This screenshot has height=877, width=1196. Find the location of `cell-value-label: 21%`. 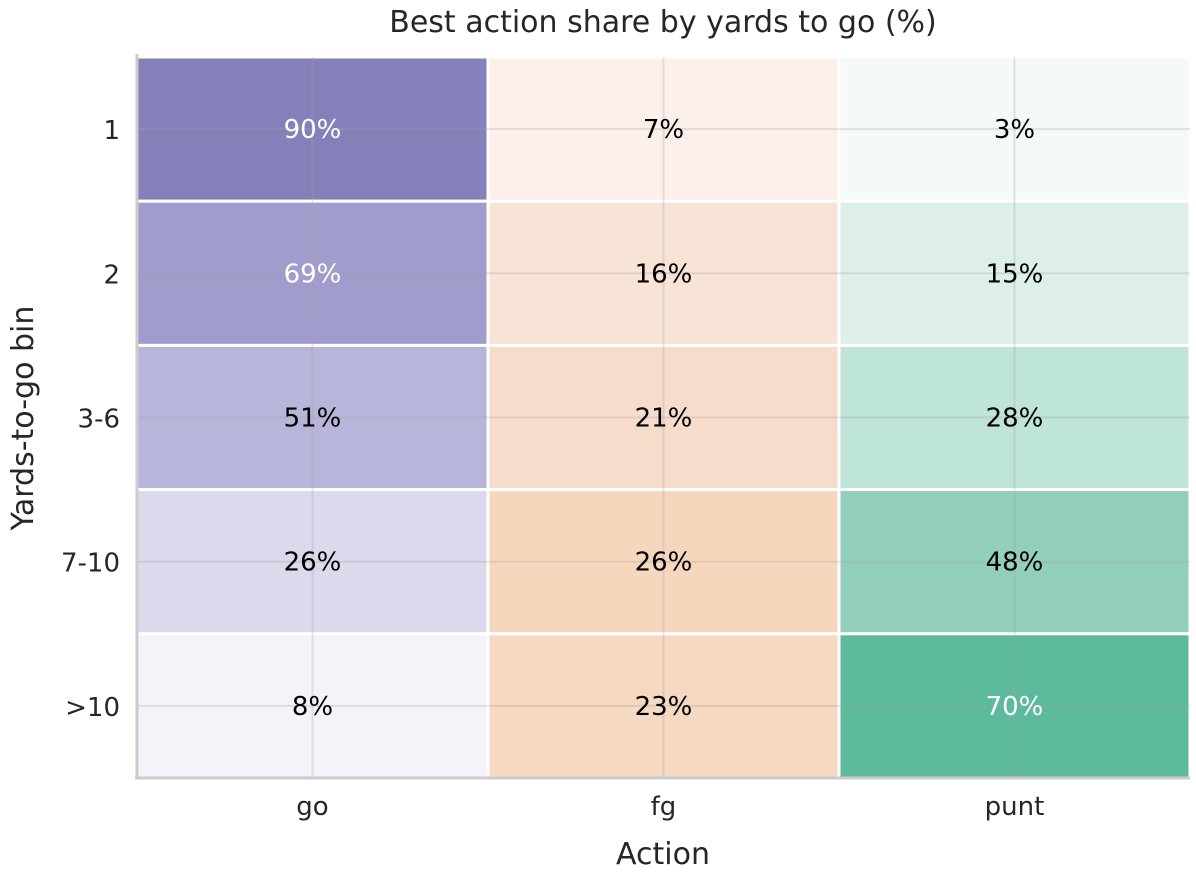

cell-value-label: 21% is located at coordinates (664, 419).